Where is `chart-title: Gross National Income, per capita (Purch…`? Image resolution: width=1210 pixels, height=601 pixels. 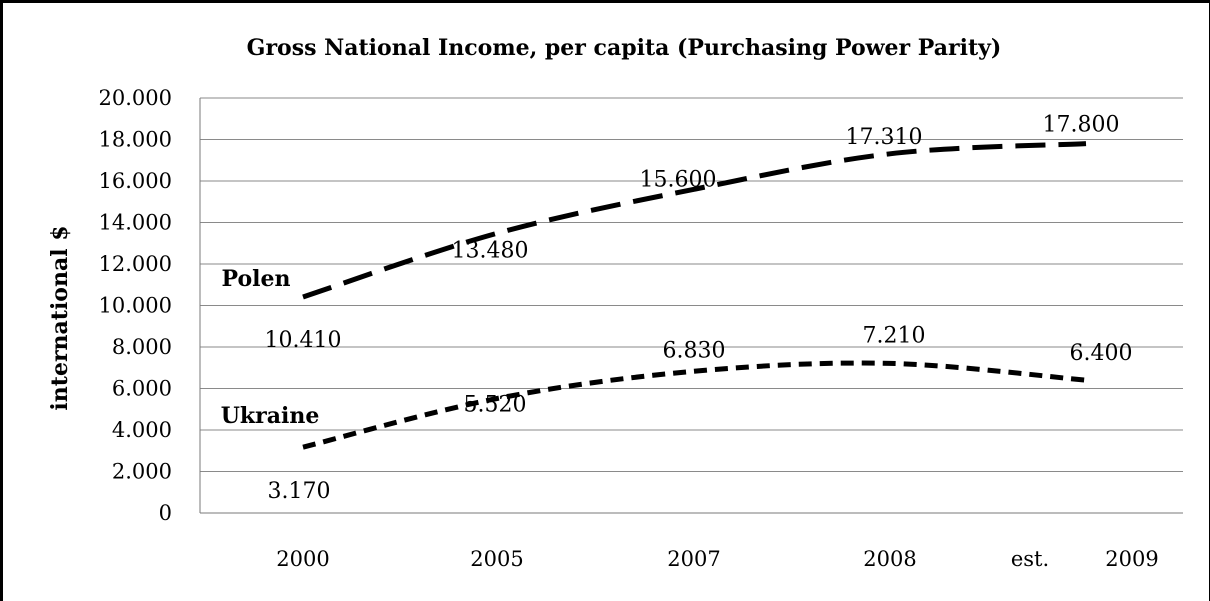 chart-title: Gross National Income, per capita (Purch… is located at coordinates (624, 48).